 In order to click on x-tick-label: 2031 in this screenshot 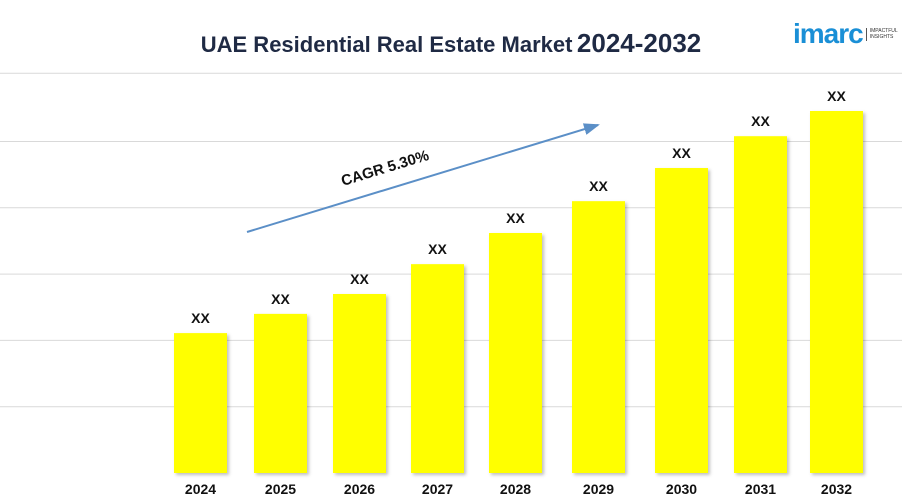, I will do `click(760, 489)`.